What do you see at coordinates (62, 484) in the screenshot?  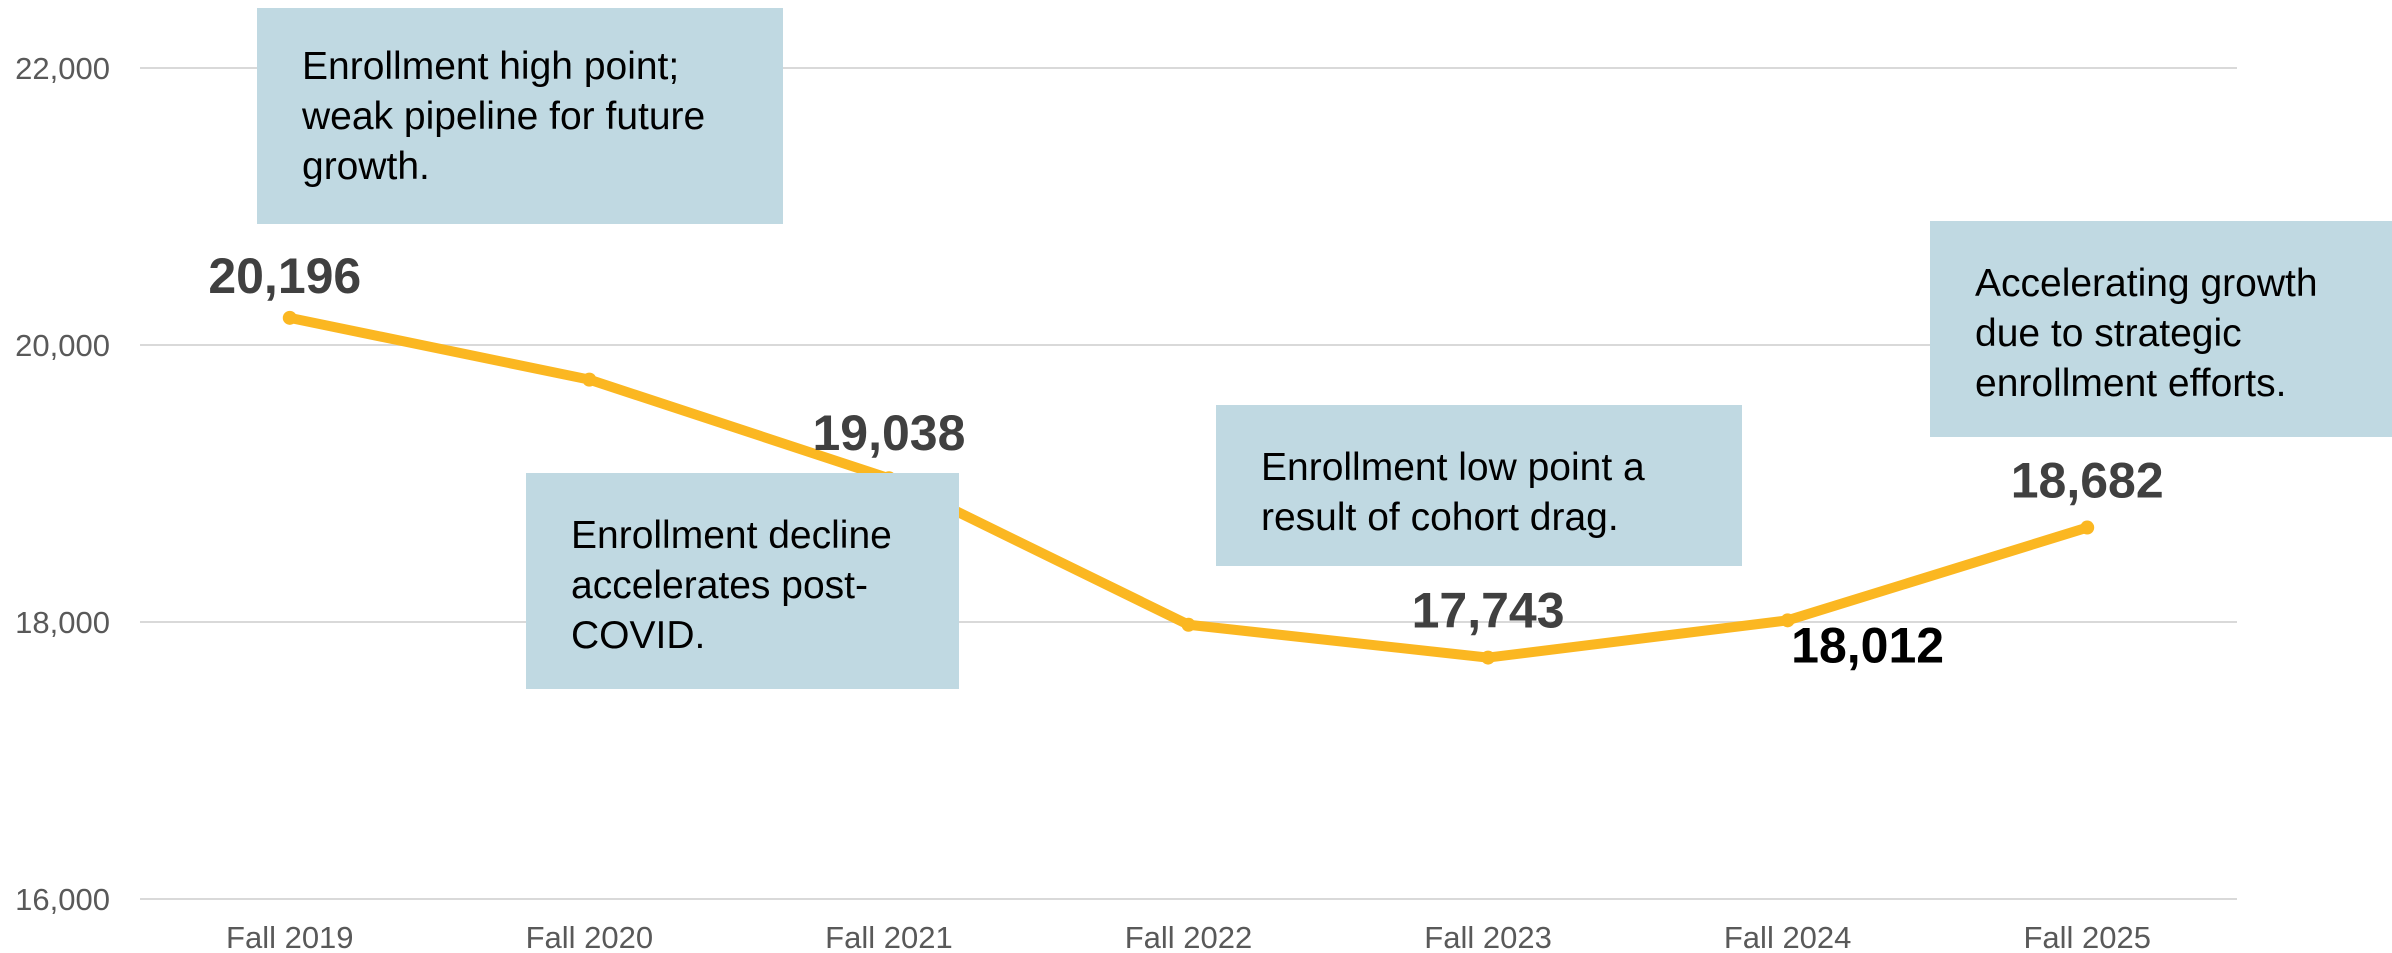 I see `y-axis-tick-labels: 16,000 18,000 20,000 22,000` at bounding box center [62, 484].